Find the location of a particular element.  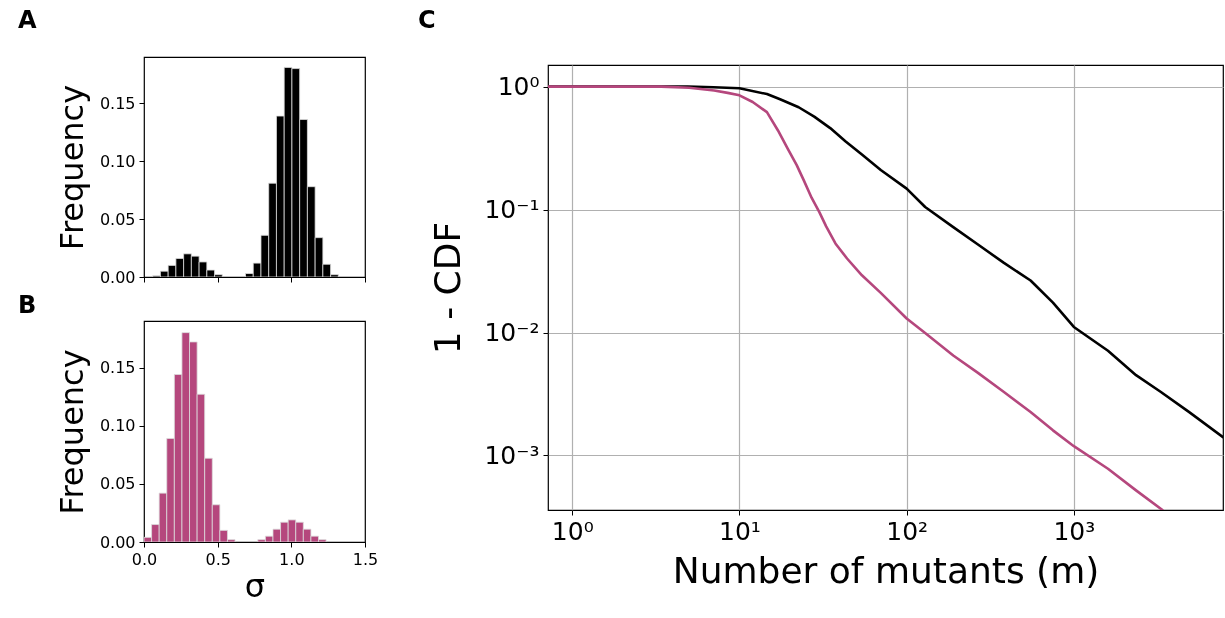

chart-title: B is located at coordinates (27, 305).